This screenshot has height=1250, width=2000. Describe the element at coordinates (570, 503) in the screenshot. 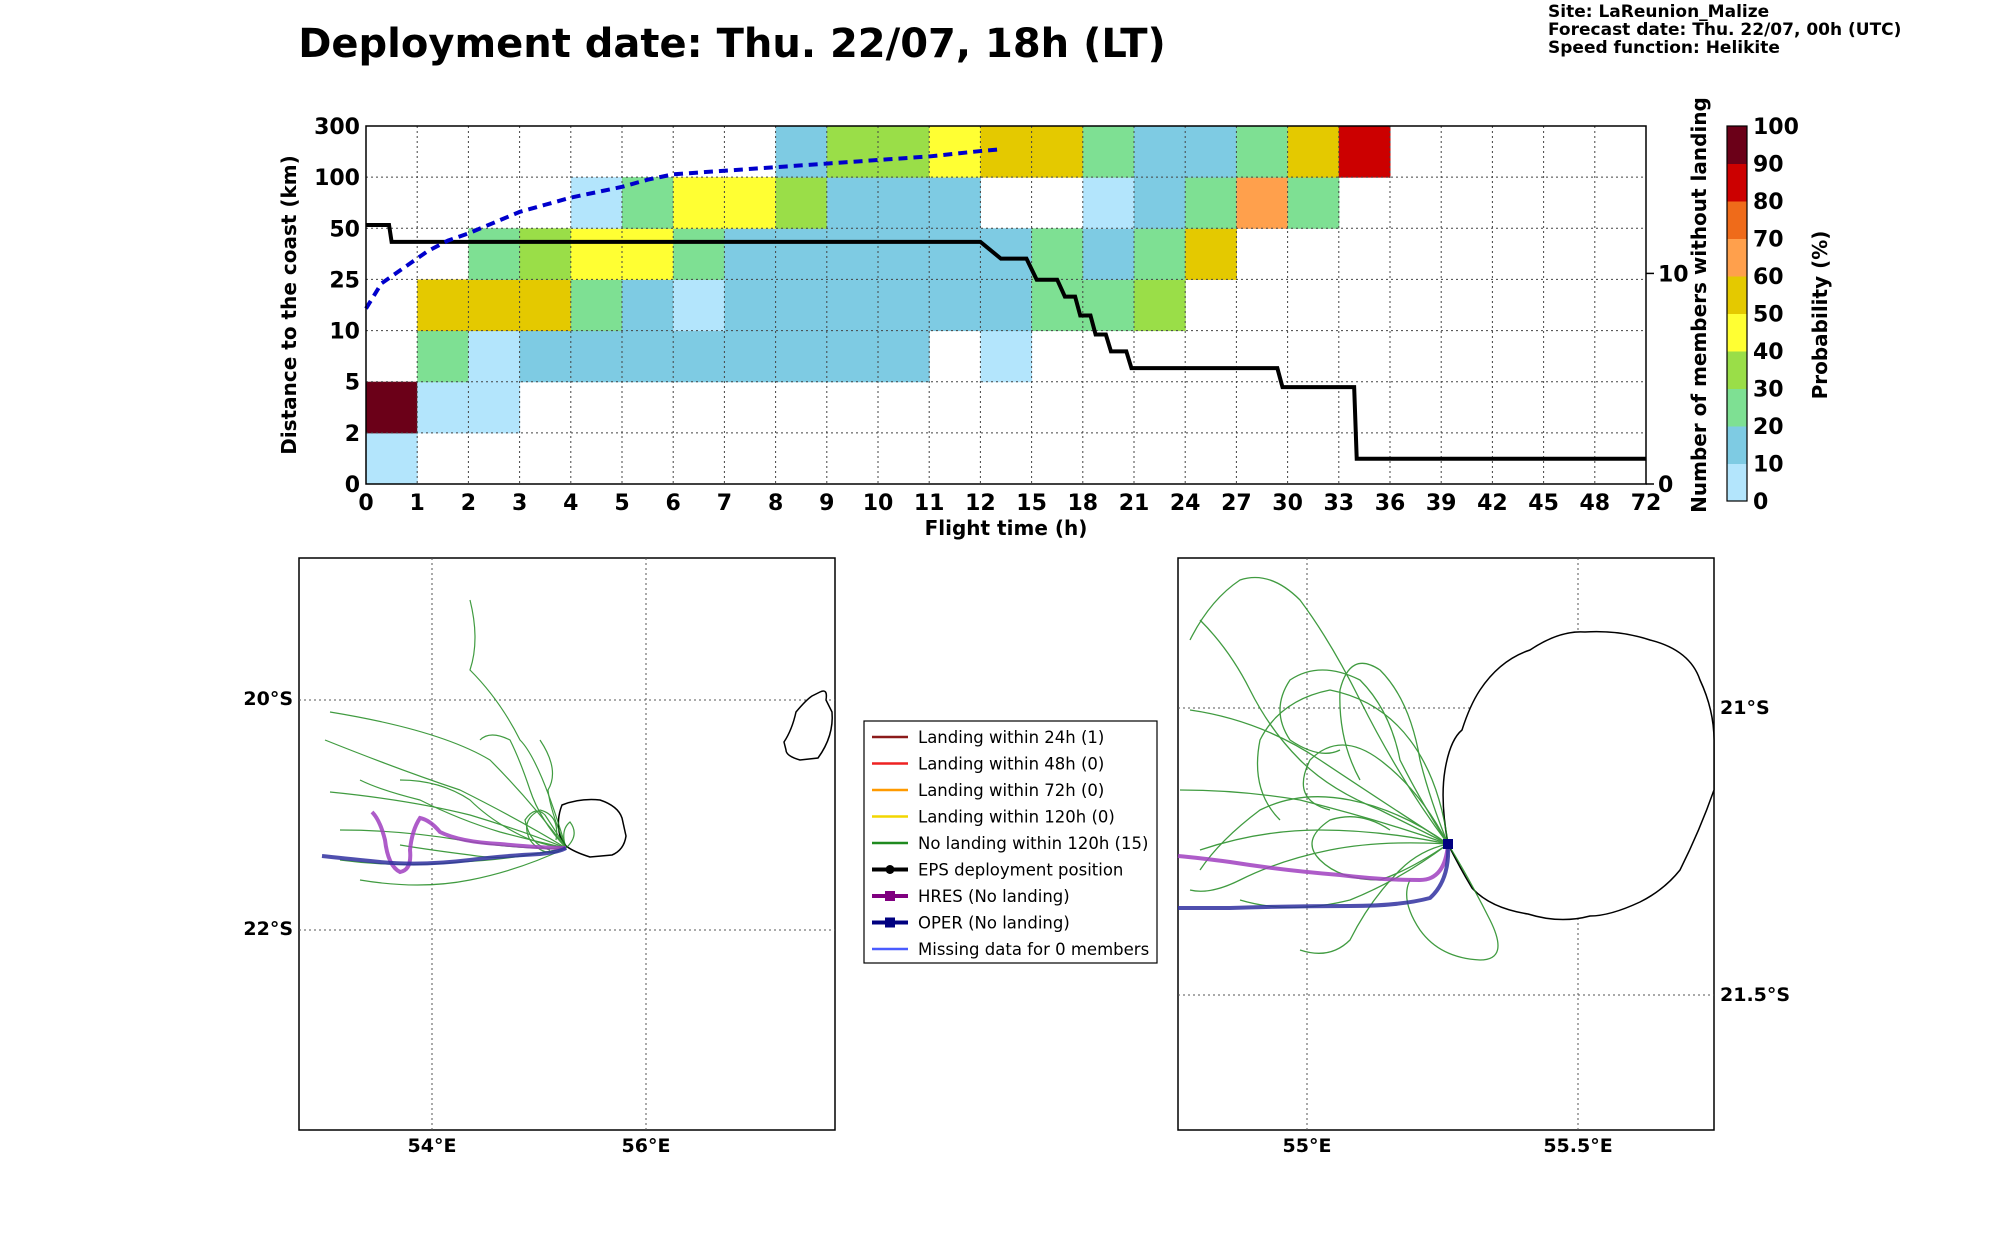

I see `x-tick-label: 4` at that location.